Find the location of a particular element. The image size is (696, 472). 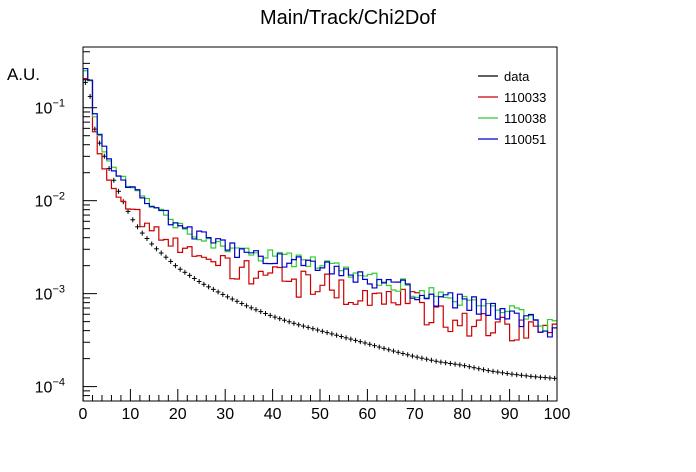

x-tick-label: 100 is located at coordinates (557, 414).